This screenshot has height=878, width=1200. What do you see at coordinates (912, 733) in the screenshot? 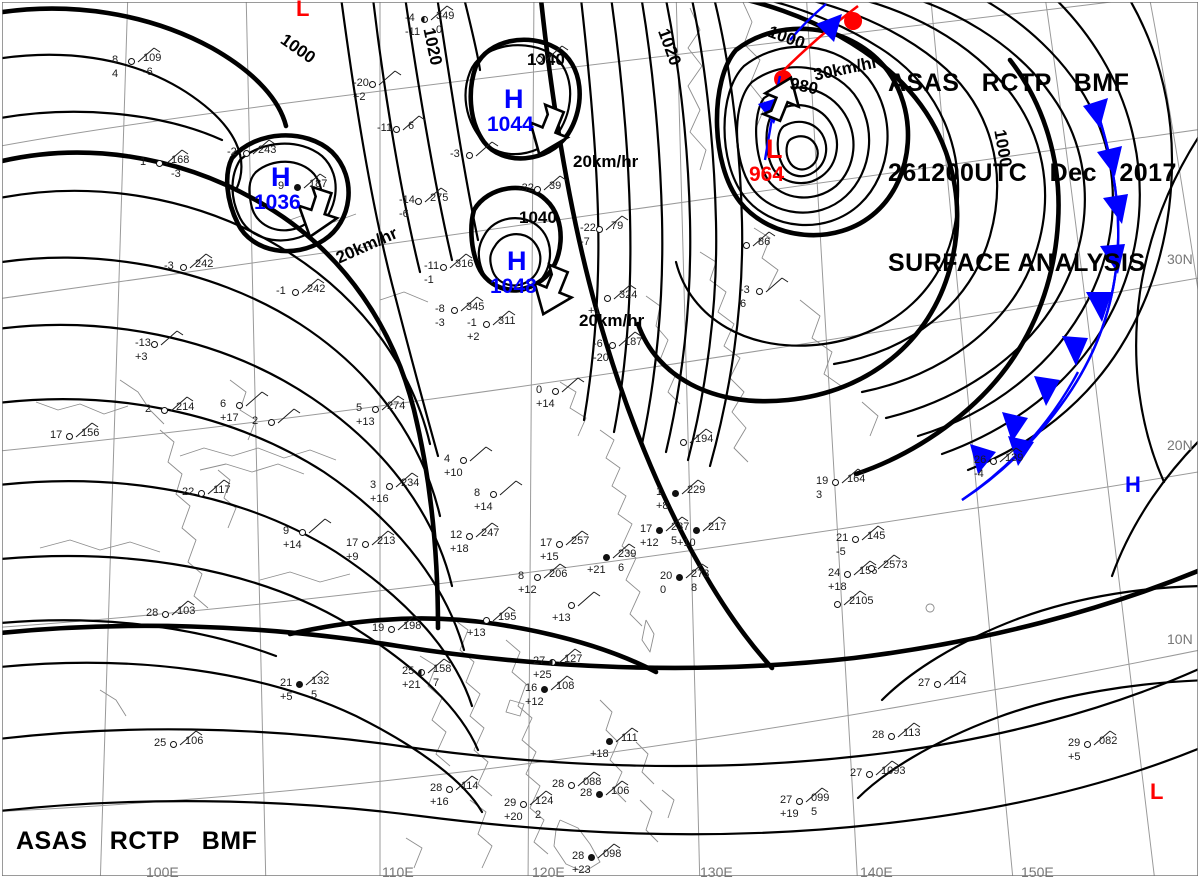
I see `station-pressure: 113` at bounding box center [912, 733].